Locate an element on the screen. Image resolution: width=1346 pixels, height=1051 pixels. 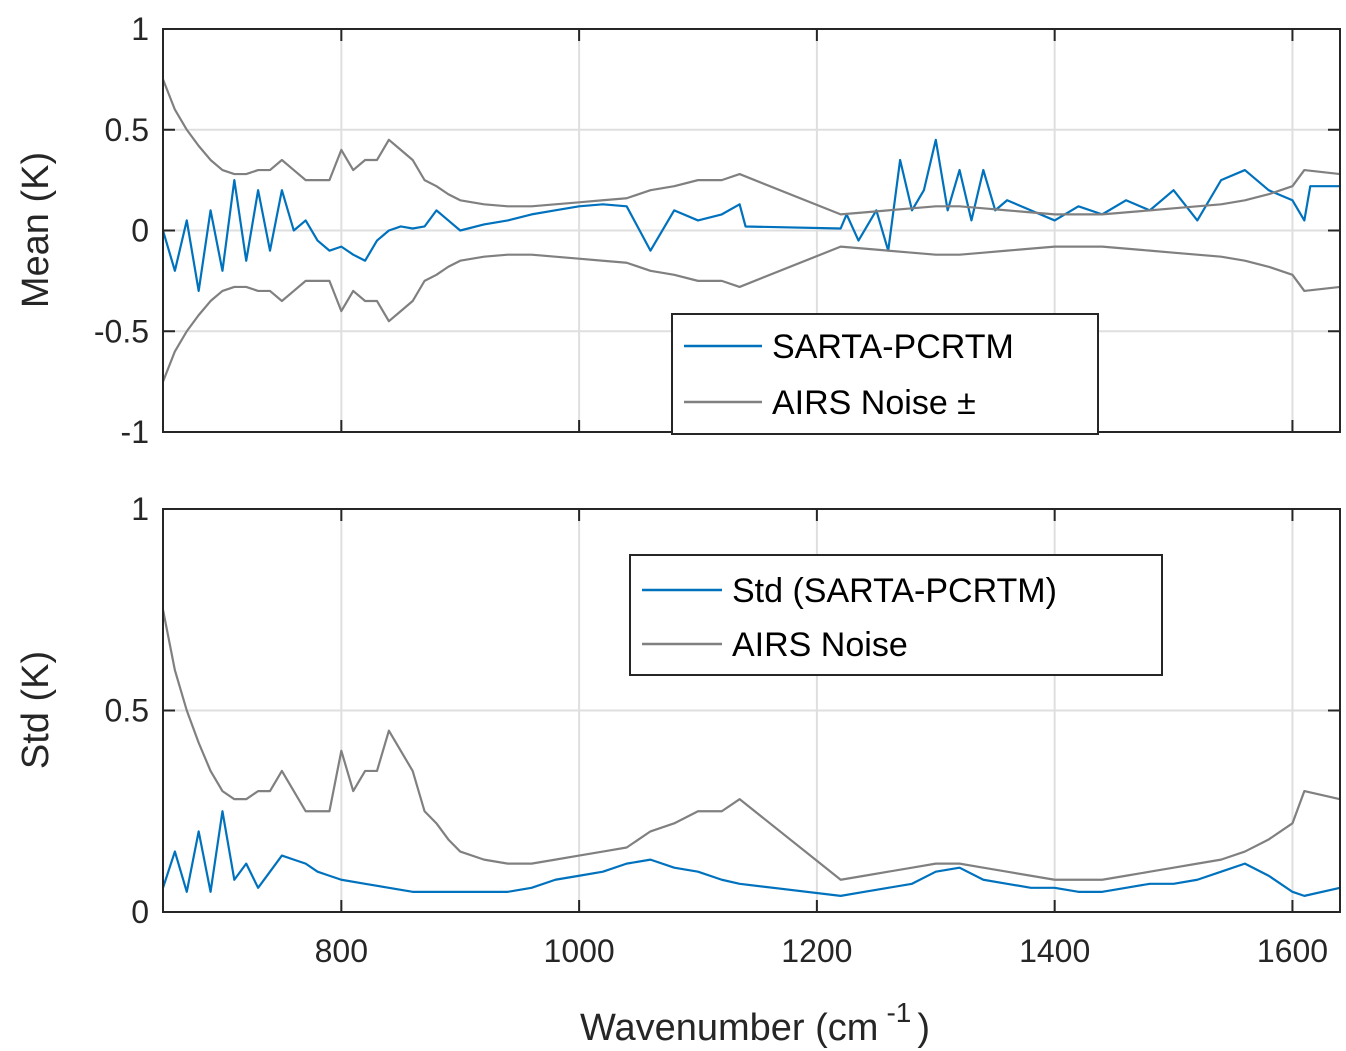
mean-y-tick-label: 0.5 is located at coordinates (127, 130).